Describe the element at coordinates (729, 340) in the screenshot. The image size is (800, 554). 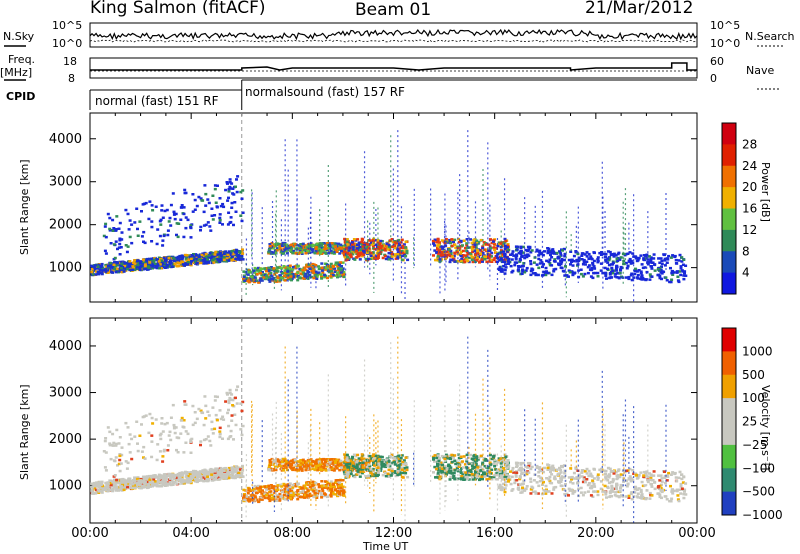
I see `velocity-colorbar-segment` at that location.